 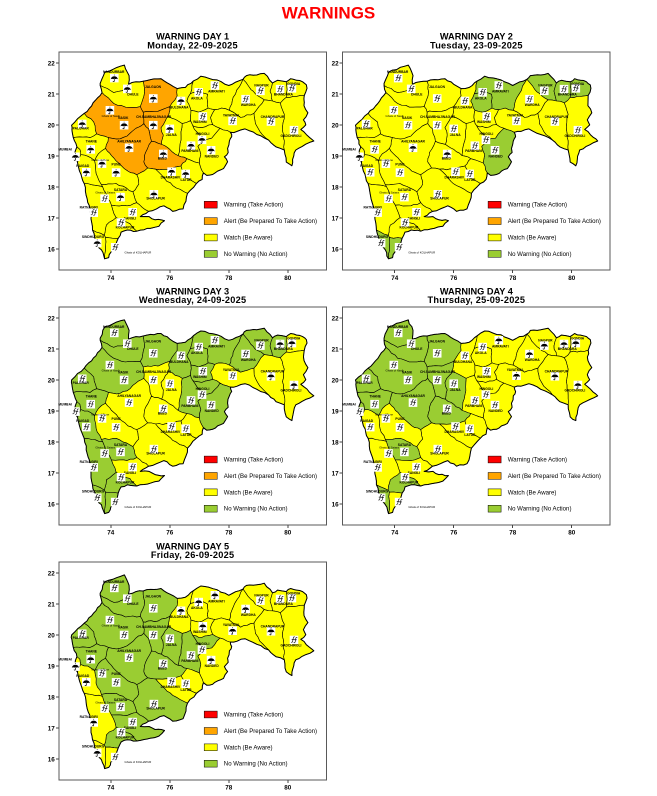 What do you see at coordinates (336, 126) in the screenshot?
I see `svg-text: 20` at bounding box center [336, 126].